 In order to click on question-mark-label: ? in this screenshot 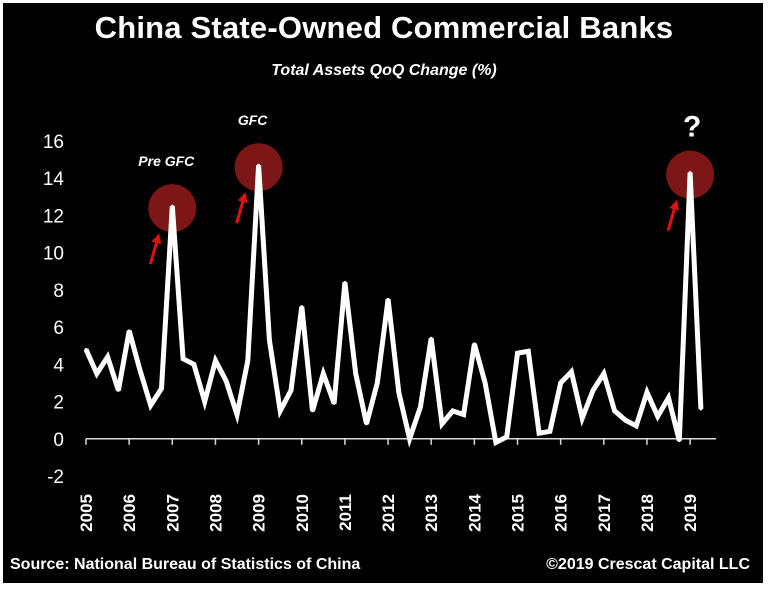, I will do `click(692, 127)`.